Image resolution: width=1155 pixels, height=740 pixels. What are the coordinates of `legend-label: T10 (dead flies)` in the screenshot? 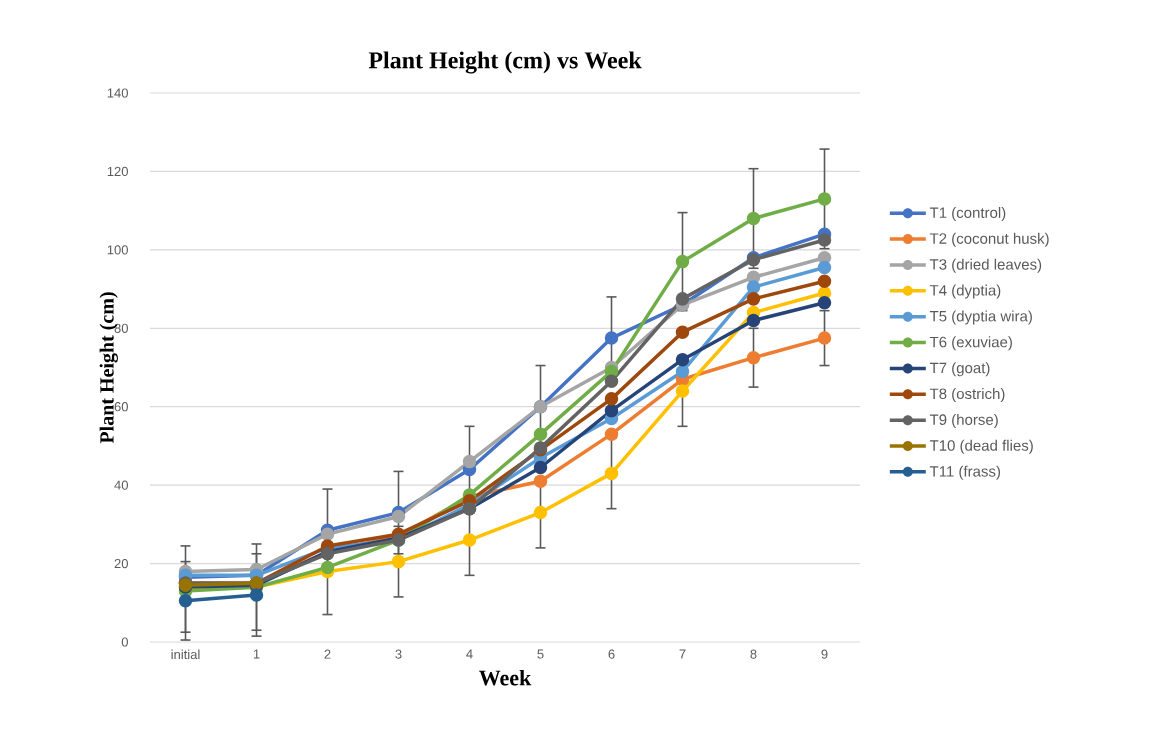 It's located at (981, 446).